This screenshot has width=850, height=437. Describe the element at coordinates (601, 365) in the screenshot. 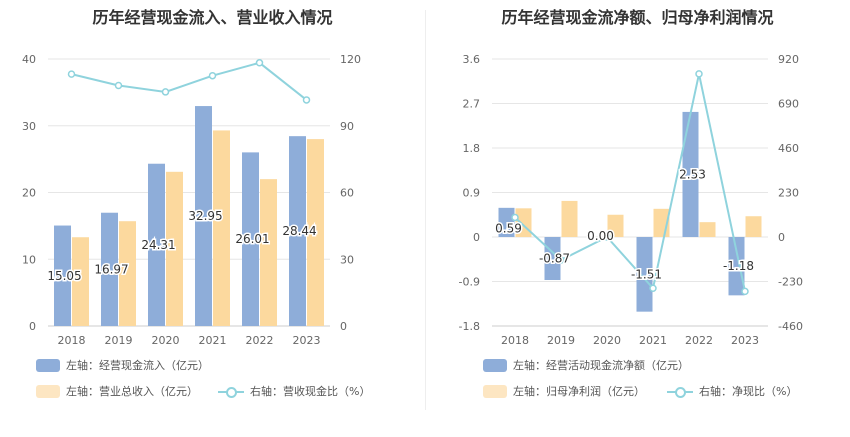

I see `legend-label: 左轴：经营活动现金流净额（亿元）` at that location.